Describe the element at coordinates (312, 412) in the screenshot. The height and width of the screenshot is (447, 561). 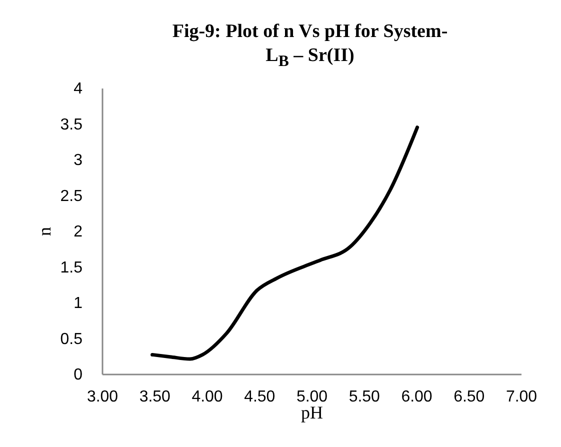
I see `x-axis-title: pH` at that location.